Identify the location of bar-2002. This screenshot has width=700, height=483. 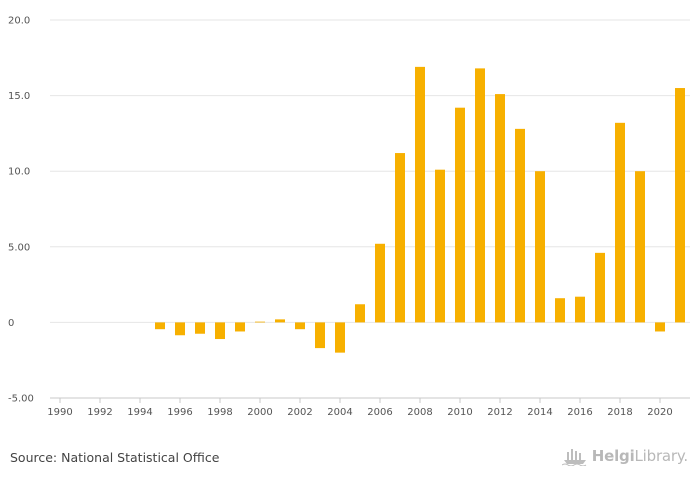
(300, 326).